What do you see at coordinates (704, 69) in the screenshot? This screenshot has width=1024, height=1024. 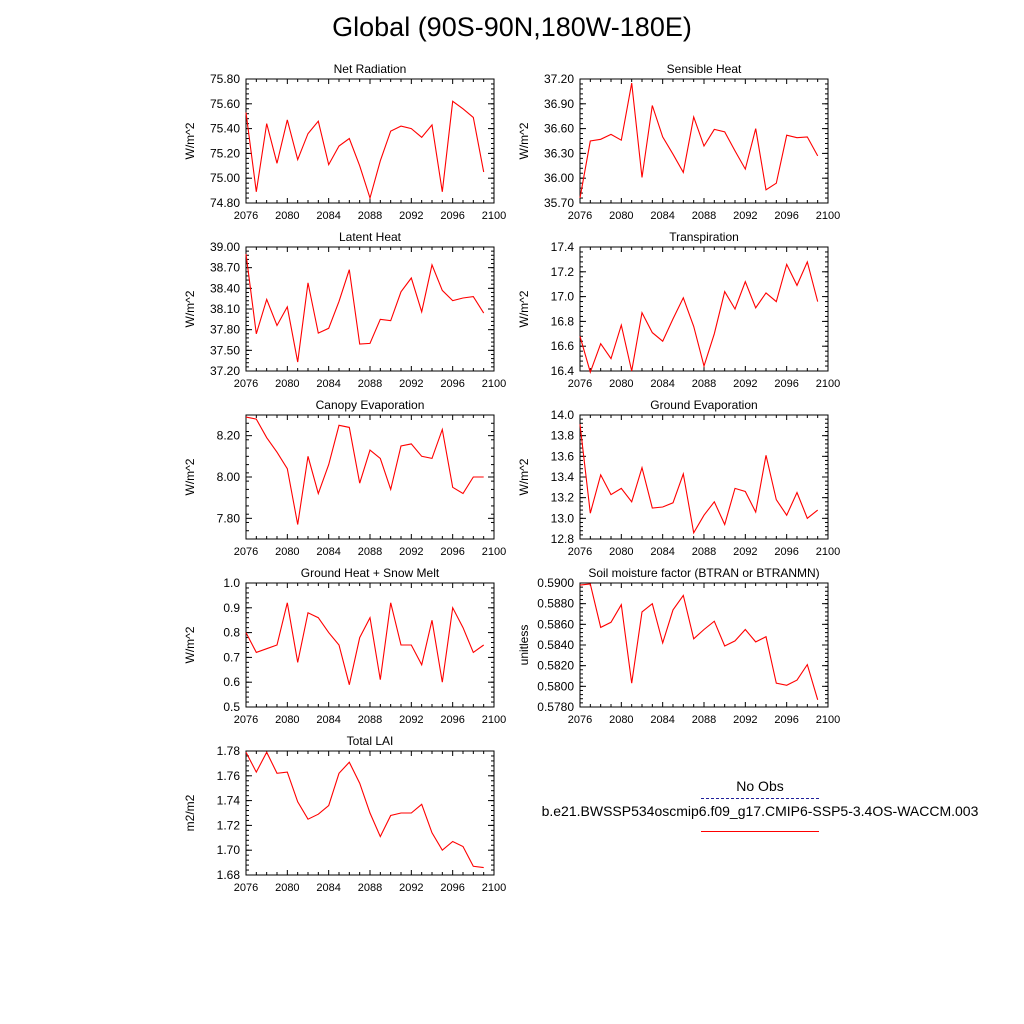 I see `panel-title: Sensible Heat` at bounding box center [704, 69].